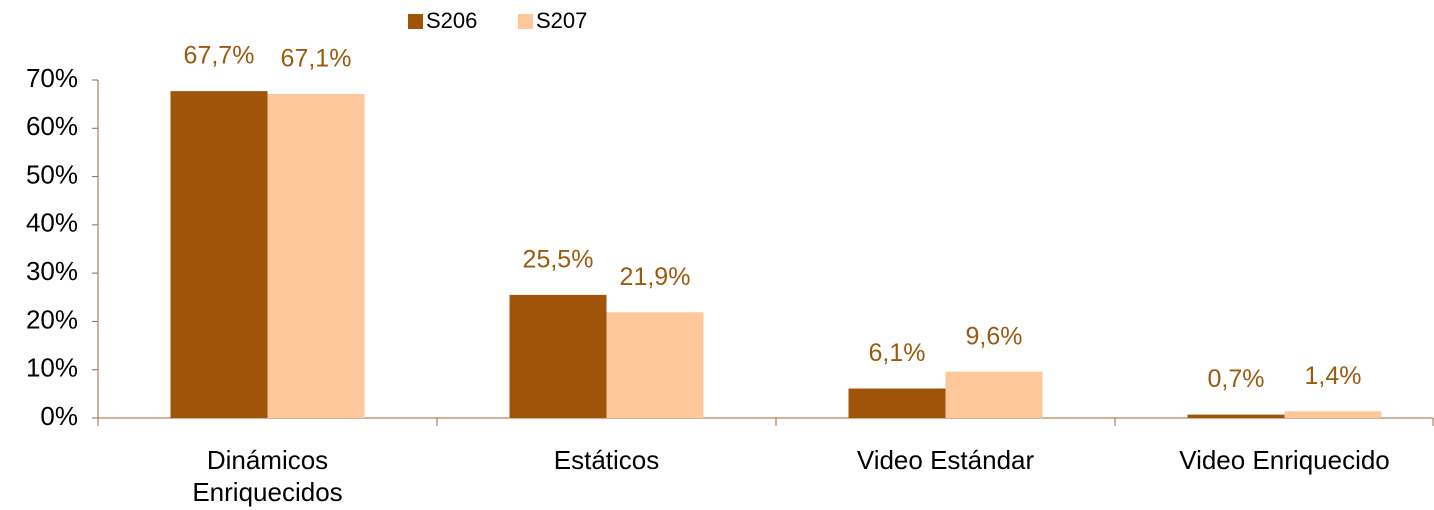 The width and height of the screenshot is (1434, 510). I want to click on value-label: 67,1%, so click(316, 59).